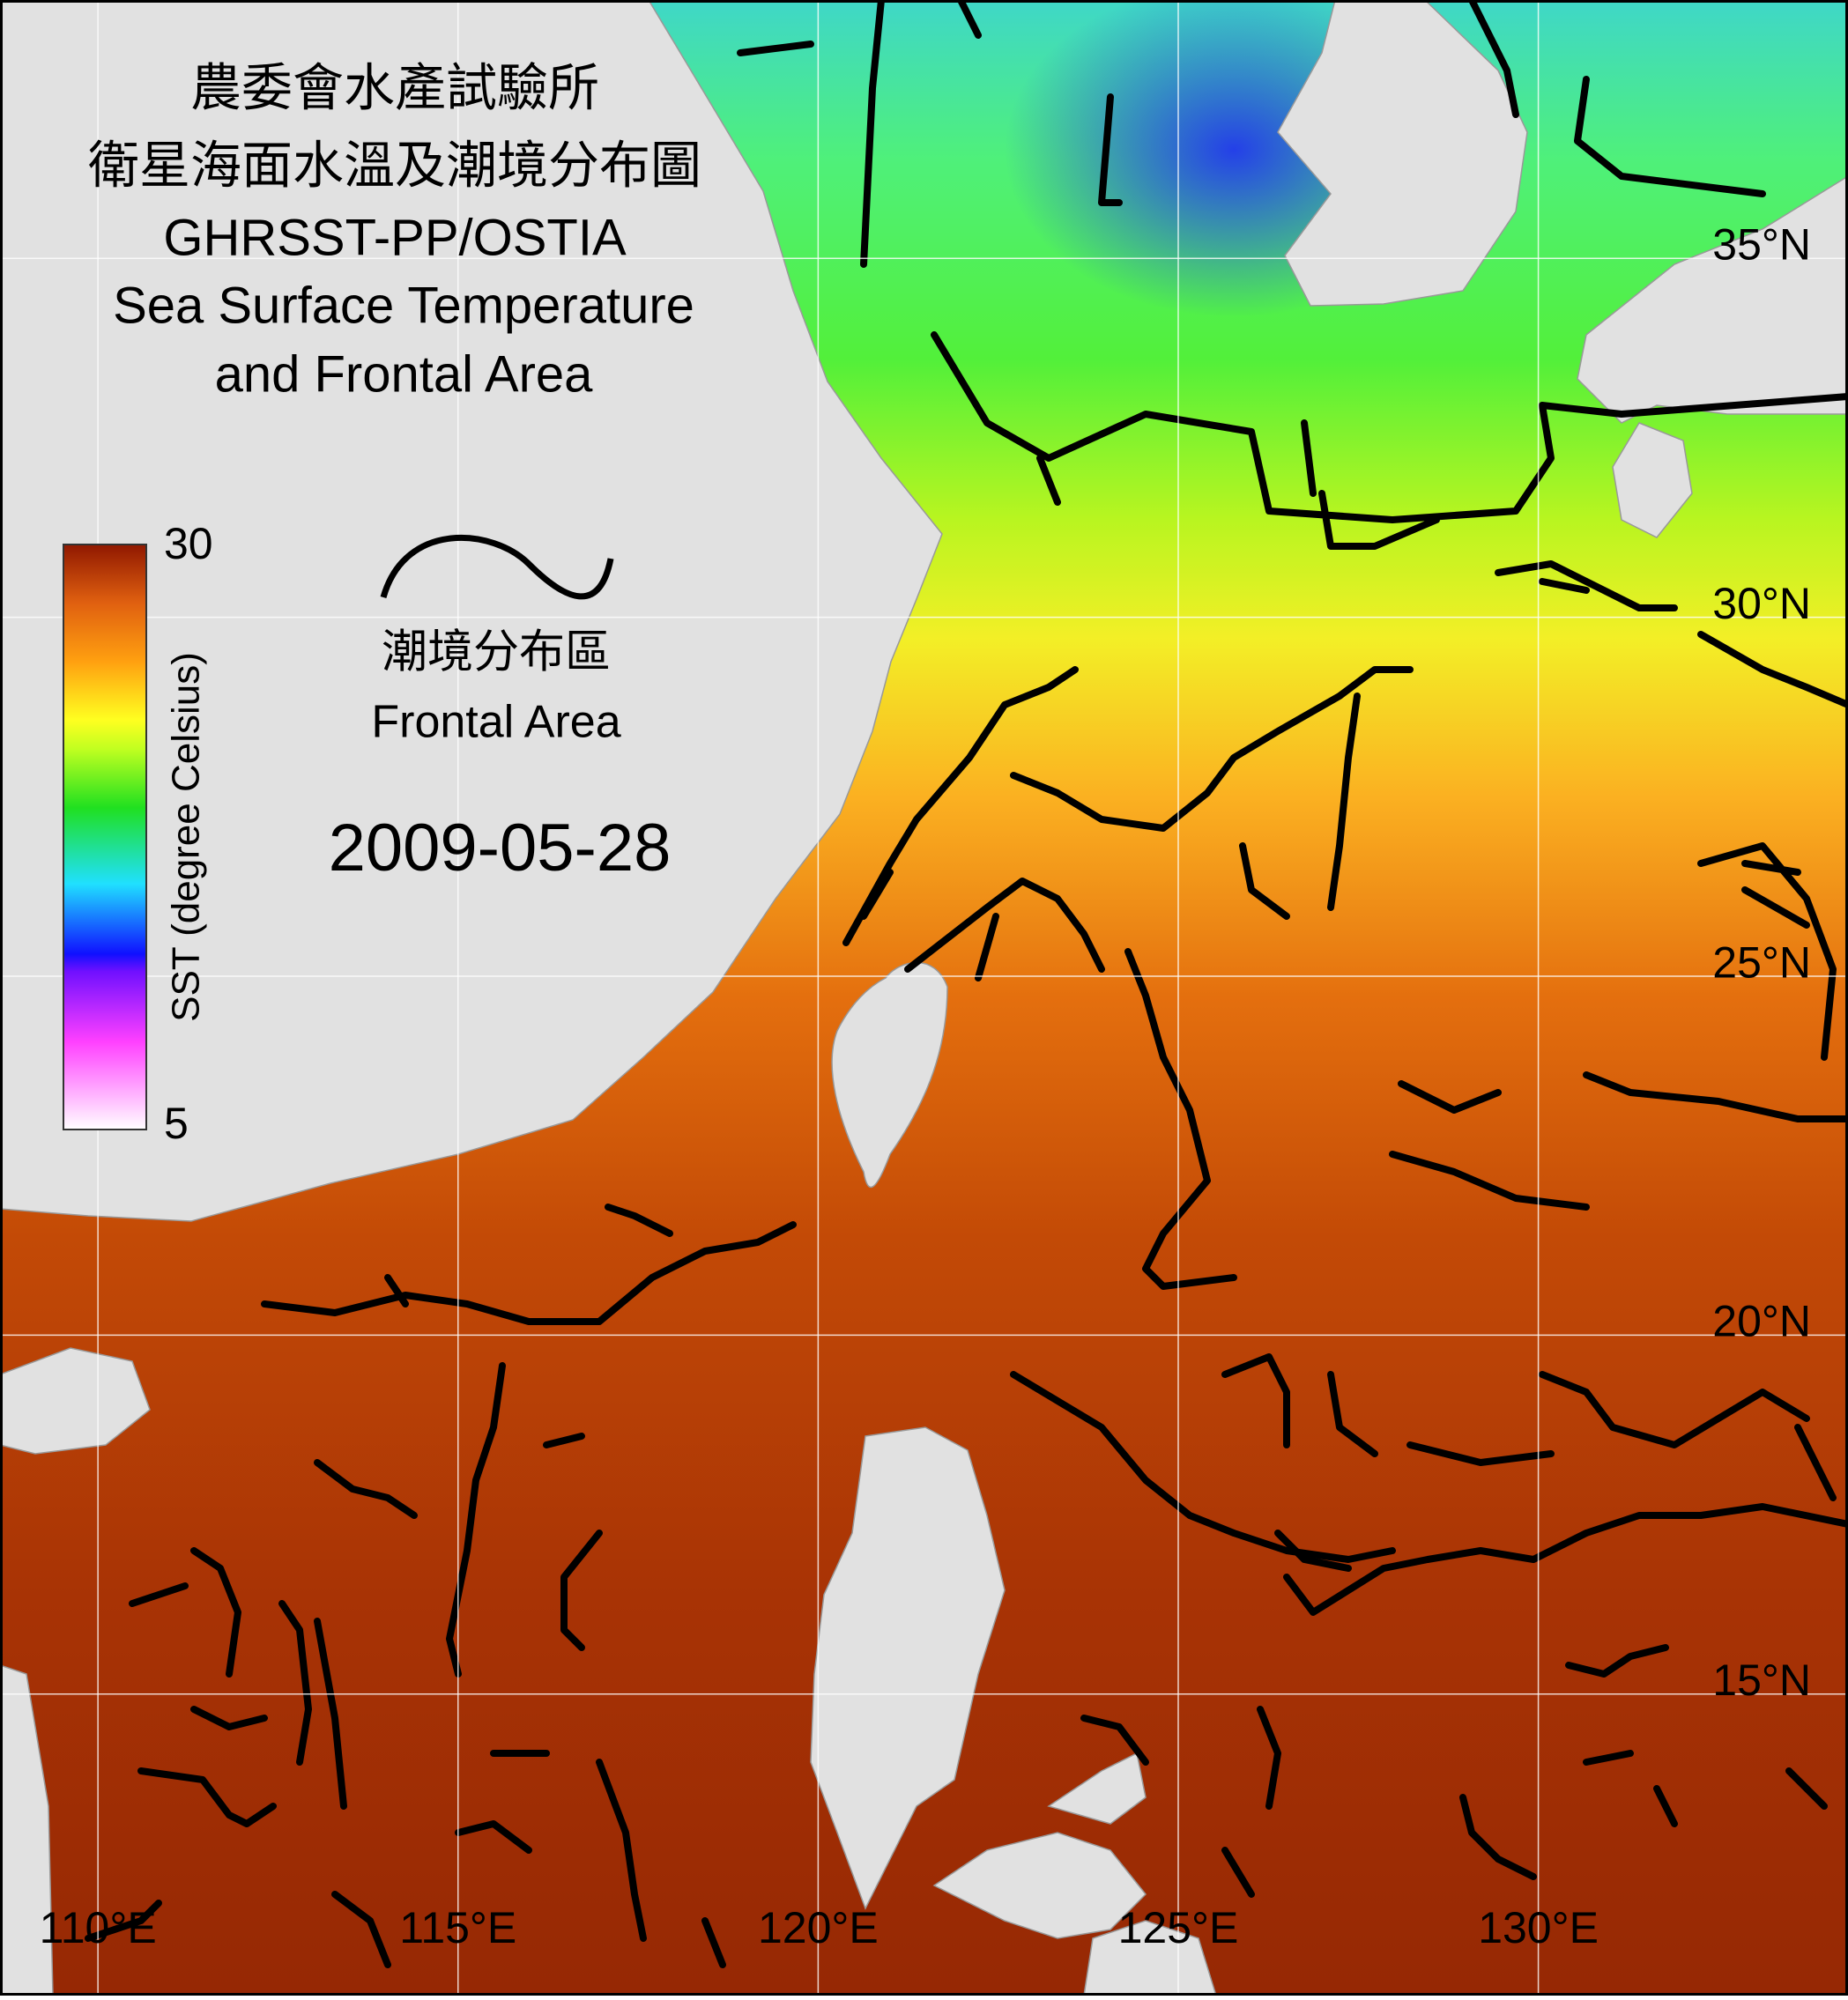 Image resolution: width=1848 pixels, height=2000 pixels. What do you see at coordinates (497, 567) in the screenshot?
I see `legend-front-symbol` at bounding box center [497, 567].